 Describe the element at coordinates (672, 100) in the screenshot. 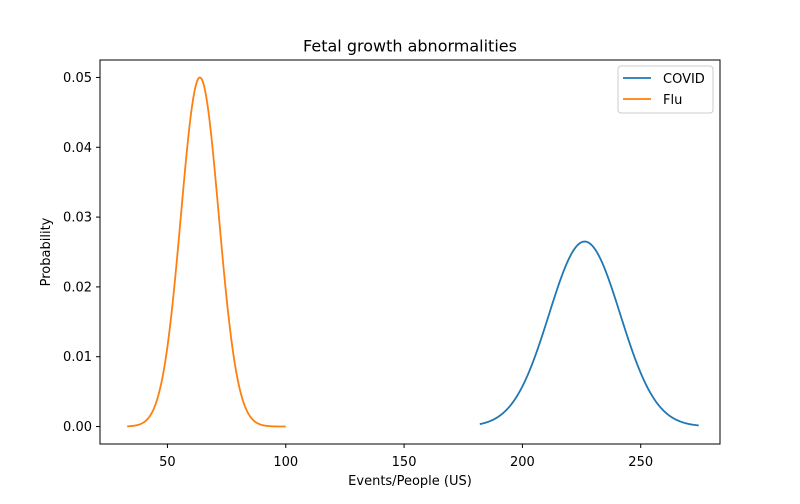

I see `legend-label-flu: Flu` at that location.